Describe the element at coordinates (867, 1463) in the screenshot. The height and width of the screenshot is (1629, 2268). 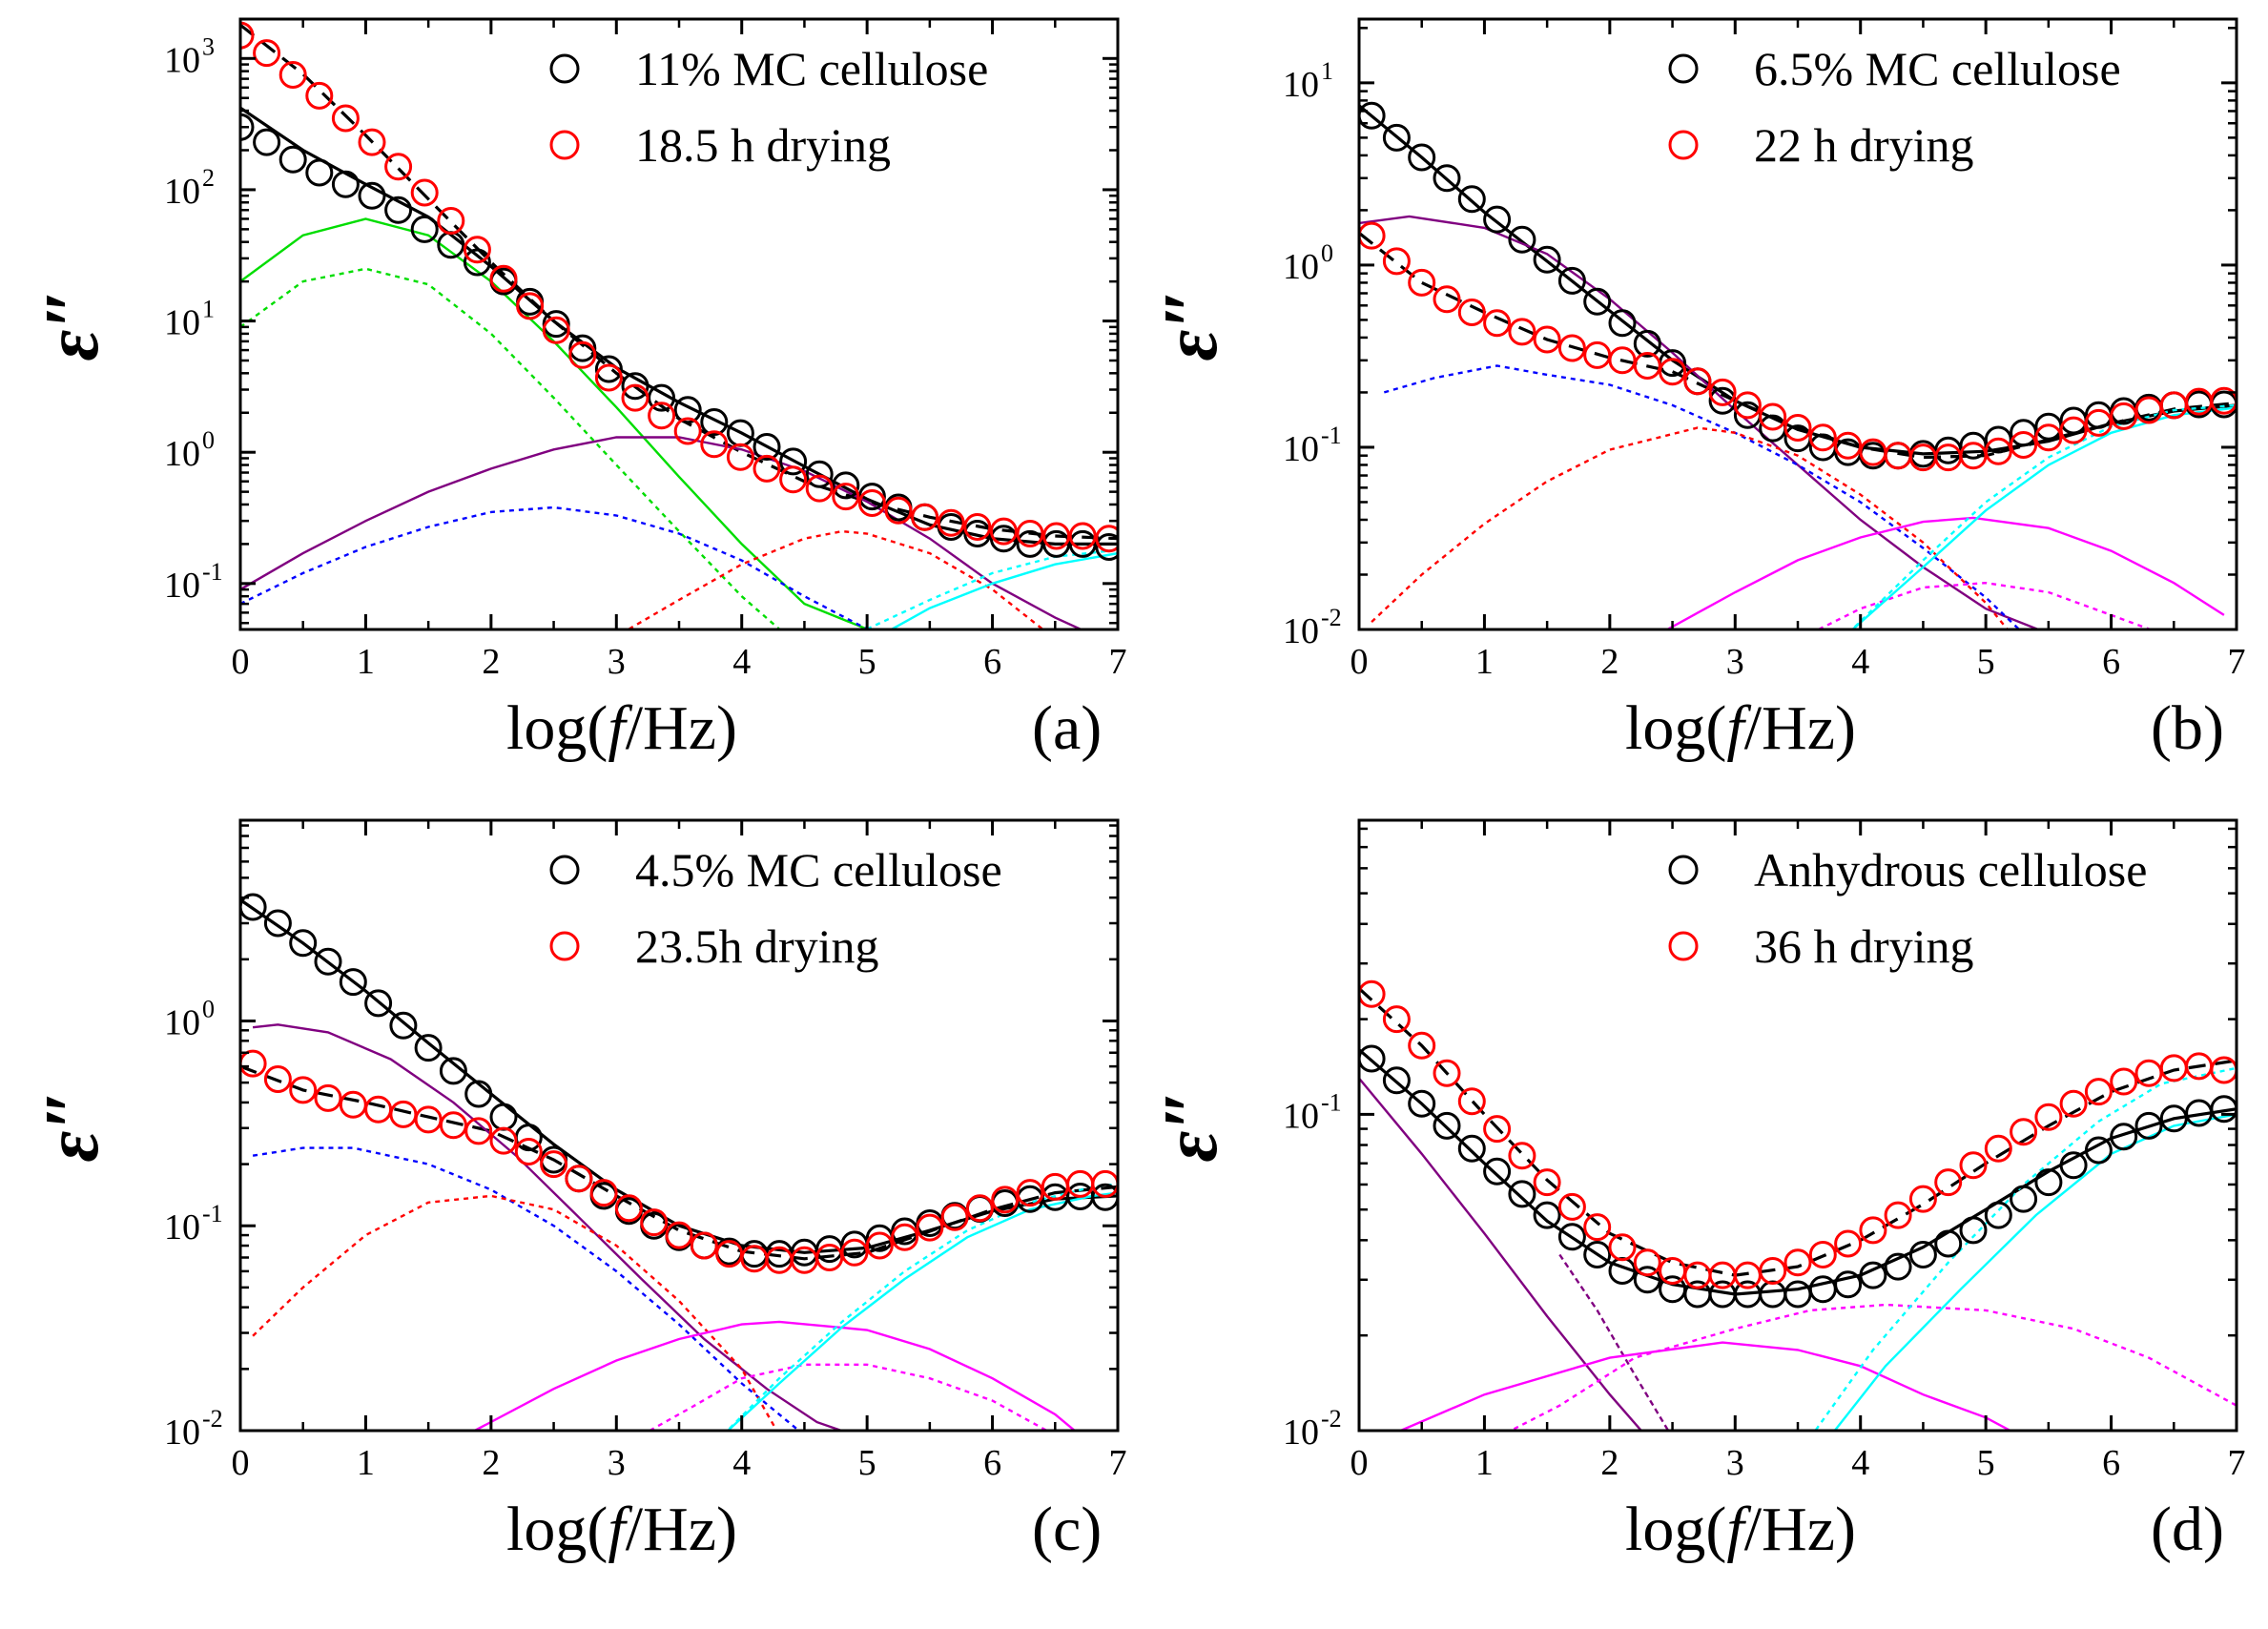
I see `x-tick-label: 5` at that location.